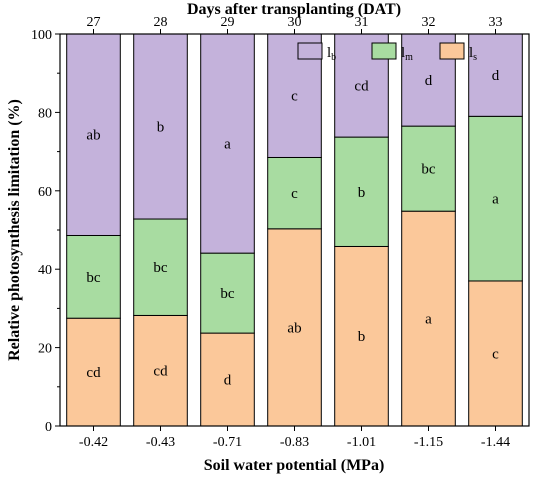  Describe the element at coordinates (329, 53) in the screenshot. I see `legend-label-main-lb: l` at that location.